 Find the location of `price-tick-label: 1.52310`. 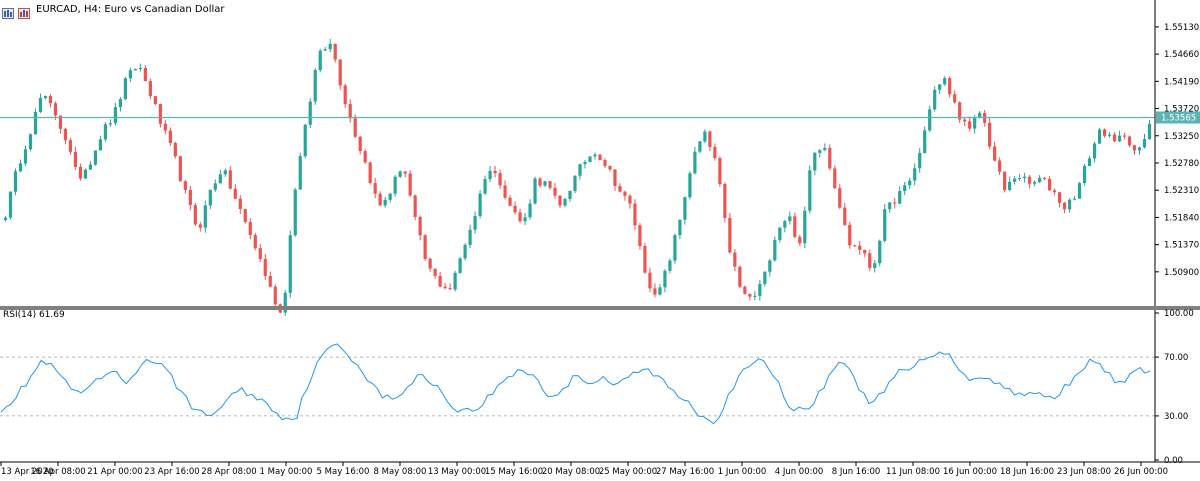

price-tick-label: 1.52310 is located at coordinates (1181, 191).